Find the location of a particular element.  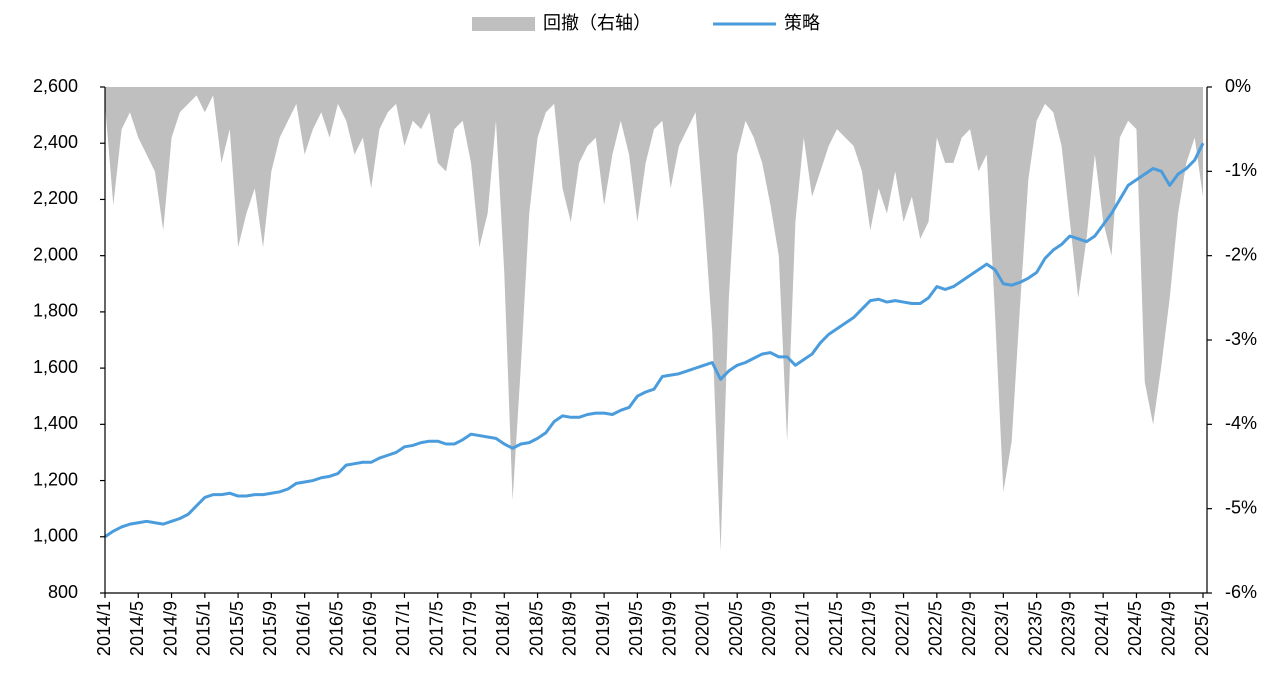

x-tick-label: 2015/1 is located at coordinates (204, 628).